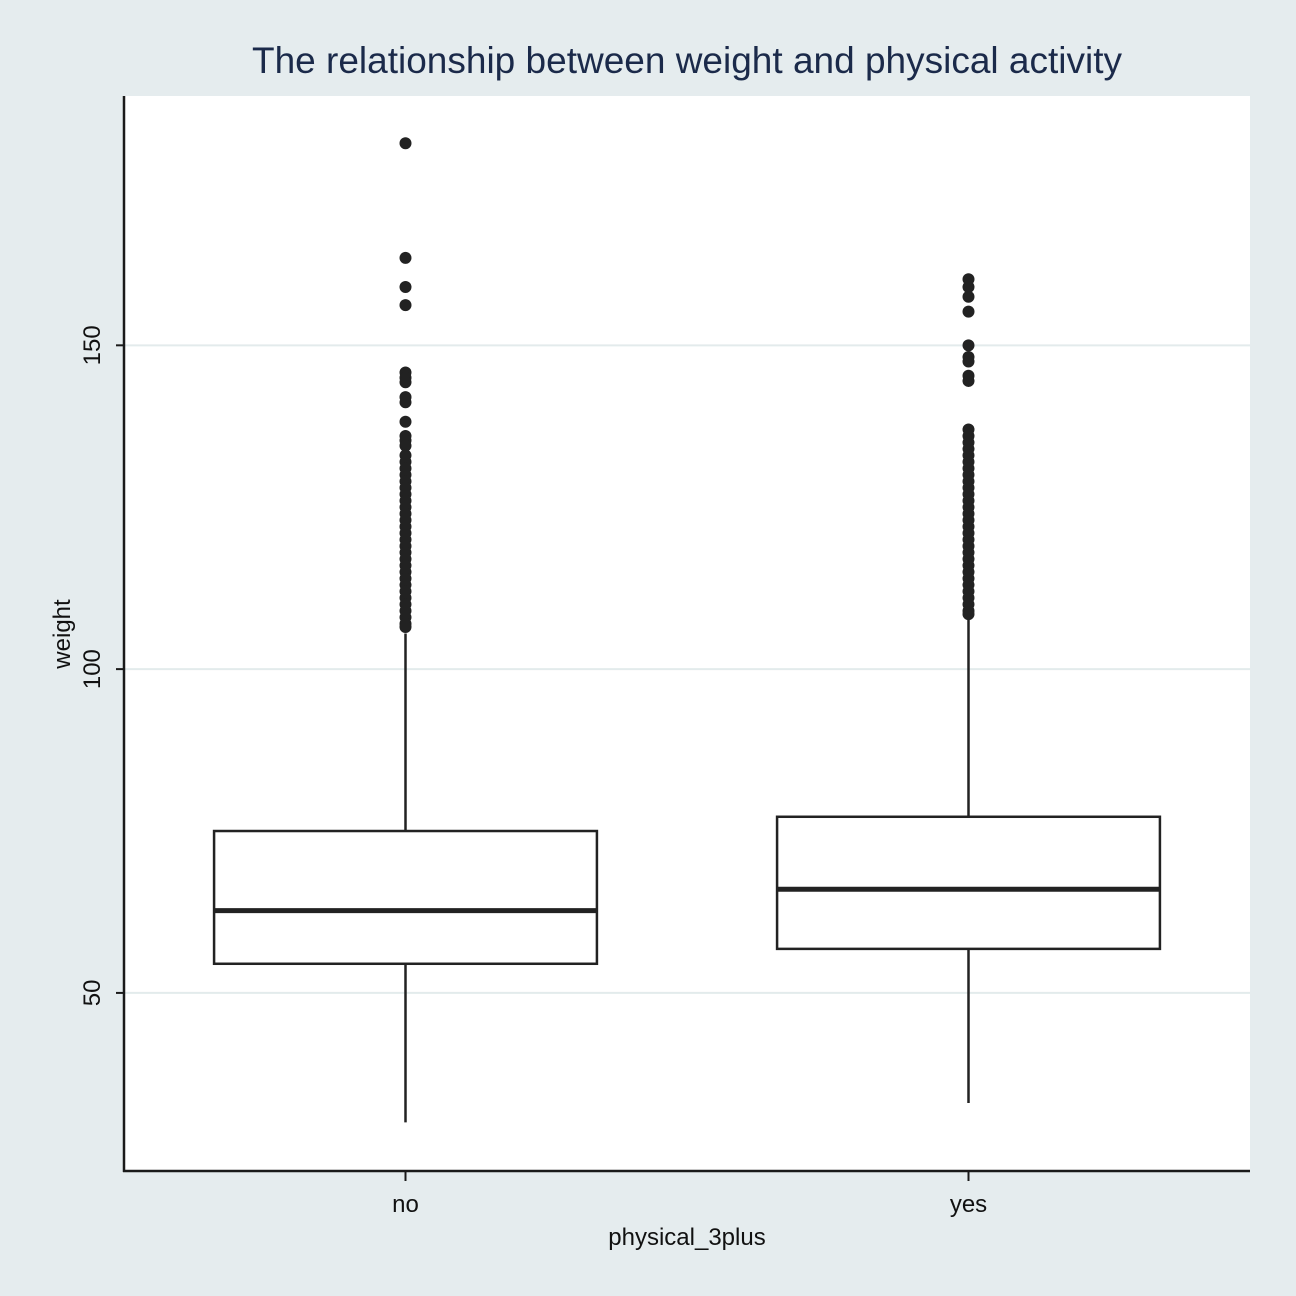 The height and width of the screenshot is (1296, 1296). What do you see at coordinates (968, 883) in the screenshot?
I see `box-yes` at bounding box center [968, 883].